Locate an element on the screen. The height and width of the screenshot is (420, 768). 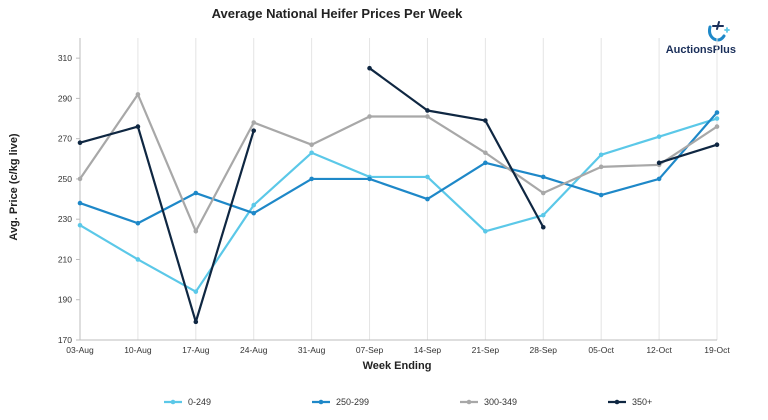
y-tick-label: 270 is located at coordinates (65, 139).